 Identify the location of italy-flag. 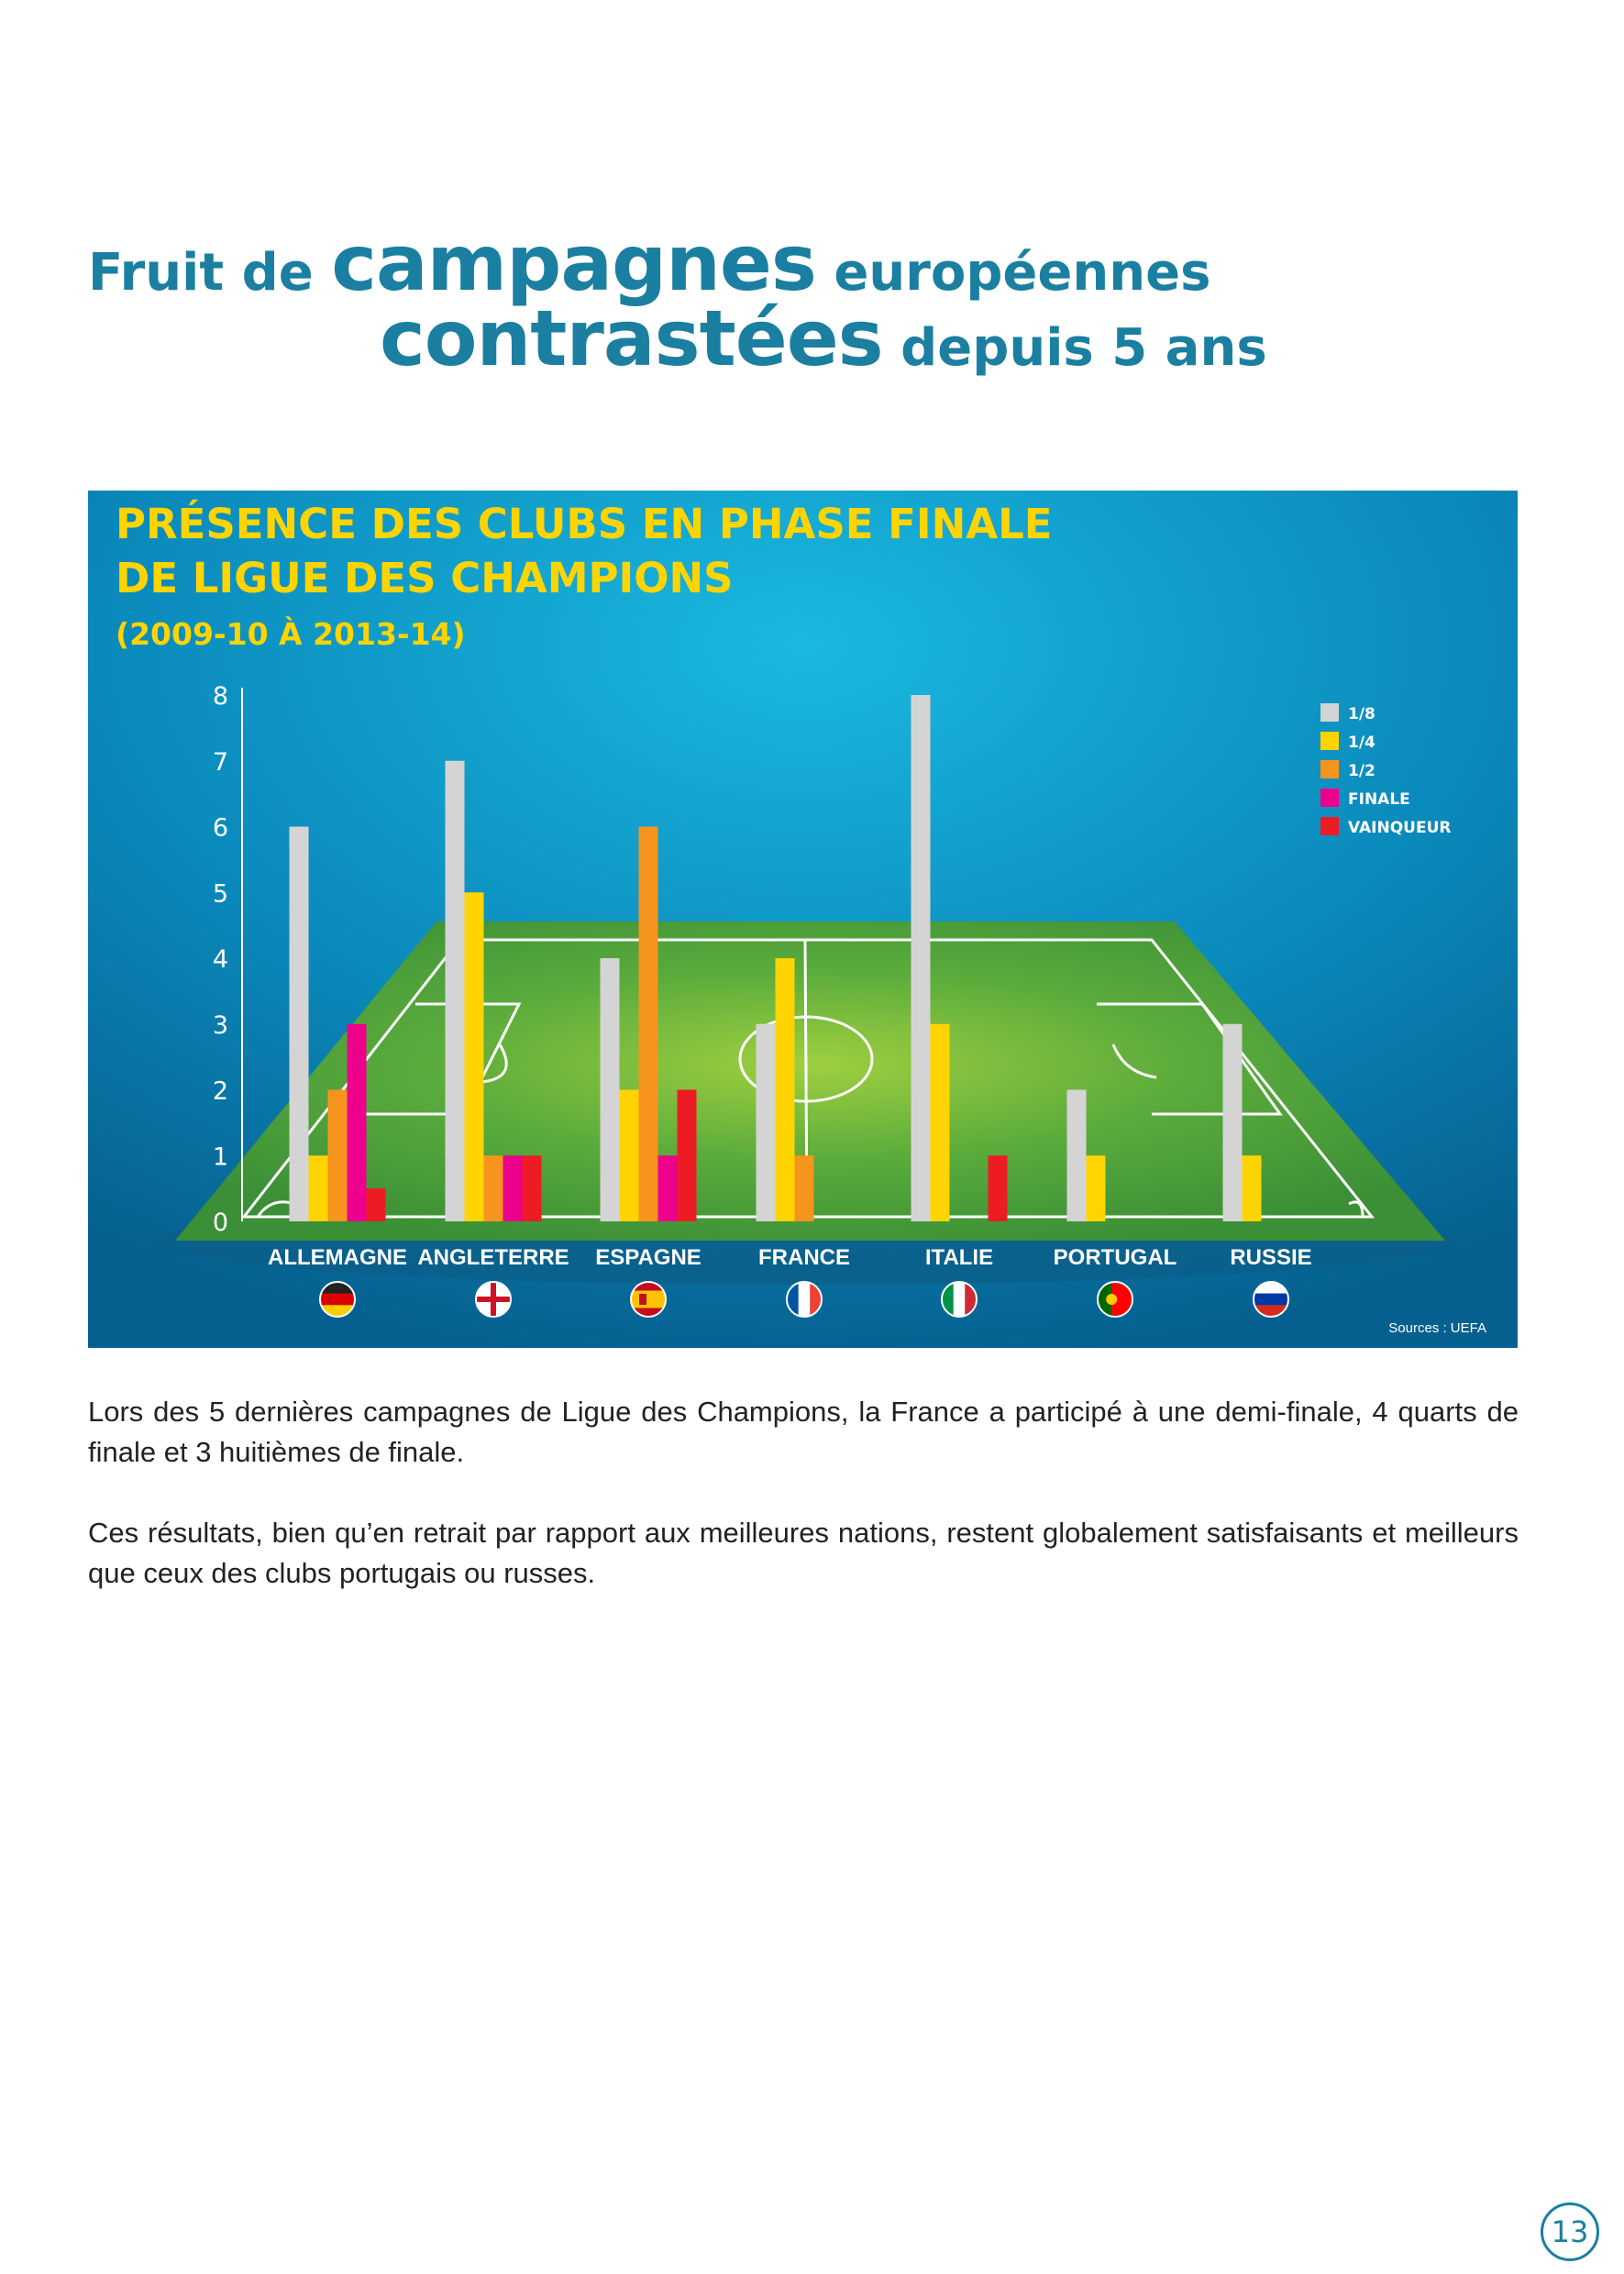
(959, 1300).